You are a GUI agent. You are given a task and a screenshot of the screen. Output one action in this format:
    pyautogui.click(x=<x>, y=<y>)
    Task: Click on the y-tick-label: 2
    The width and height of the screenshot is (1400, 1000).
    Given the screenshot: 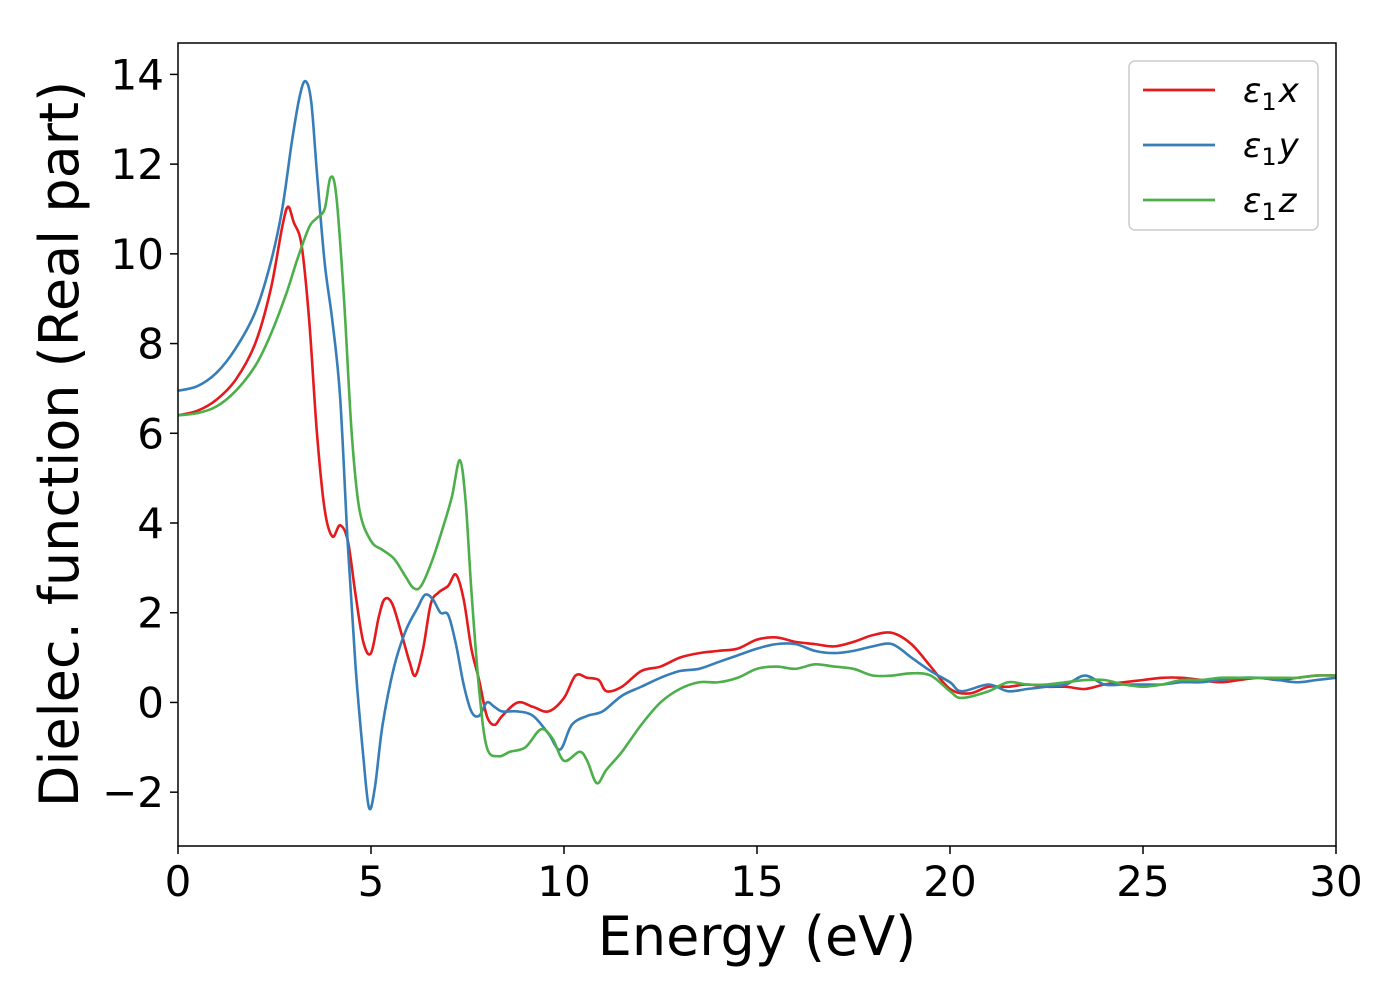 What is the action you would take?
    pyautogui.click(x=150, y=613)
    